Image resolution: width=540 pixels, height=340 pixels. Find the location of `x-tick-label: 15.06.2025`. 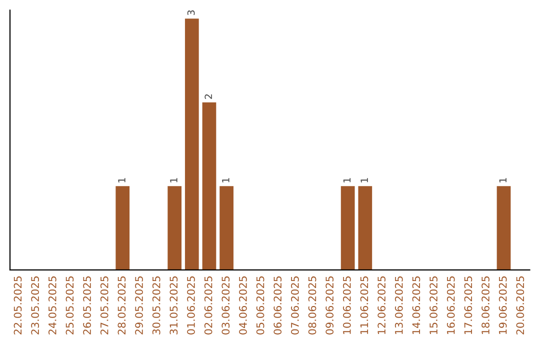

x-tick-label: 15.06.2025 is located at coordinates (434, 305).